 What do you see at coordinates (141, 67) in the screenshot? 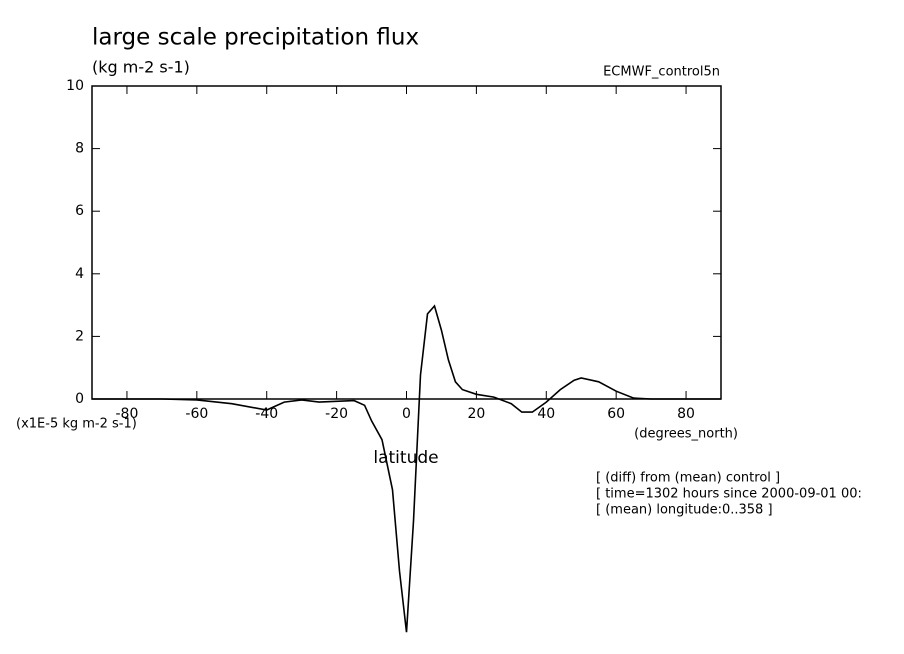
I see `chart-subtitle: (kg m-2 s-1)` at bounding box center [141, 67].